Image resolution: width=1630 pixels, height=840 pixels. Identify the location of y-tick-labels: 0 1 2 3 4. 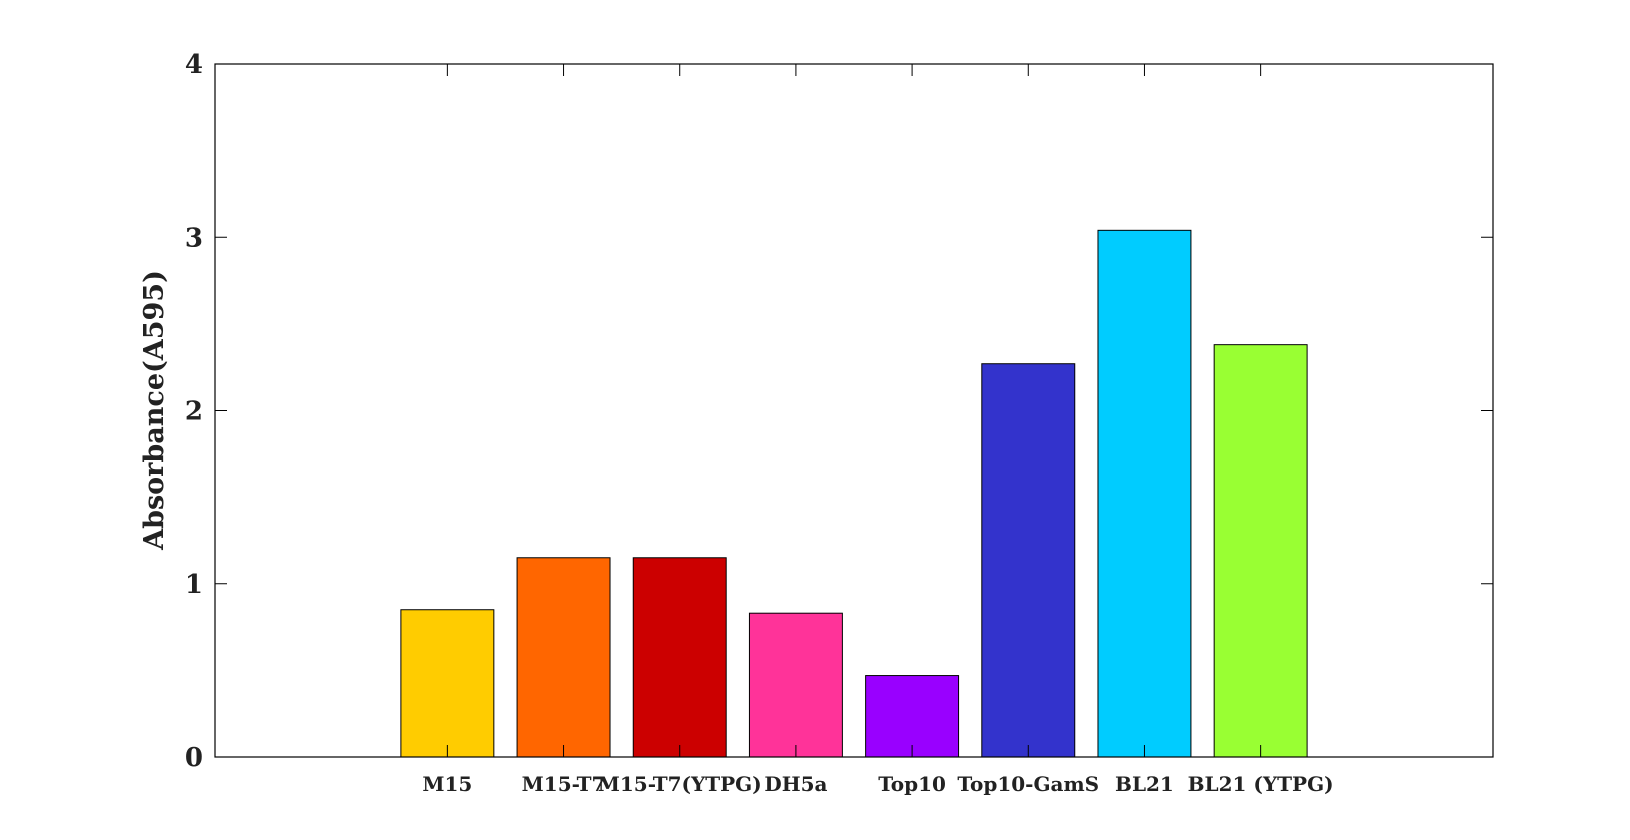
(194, 411).